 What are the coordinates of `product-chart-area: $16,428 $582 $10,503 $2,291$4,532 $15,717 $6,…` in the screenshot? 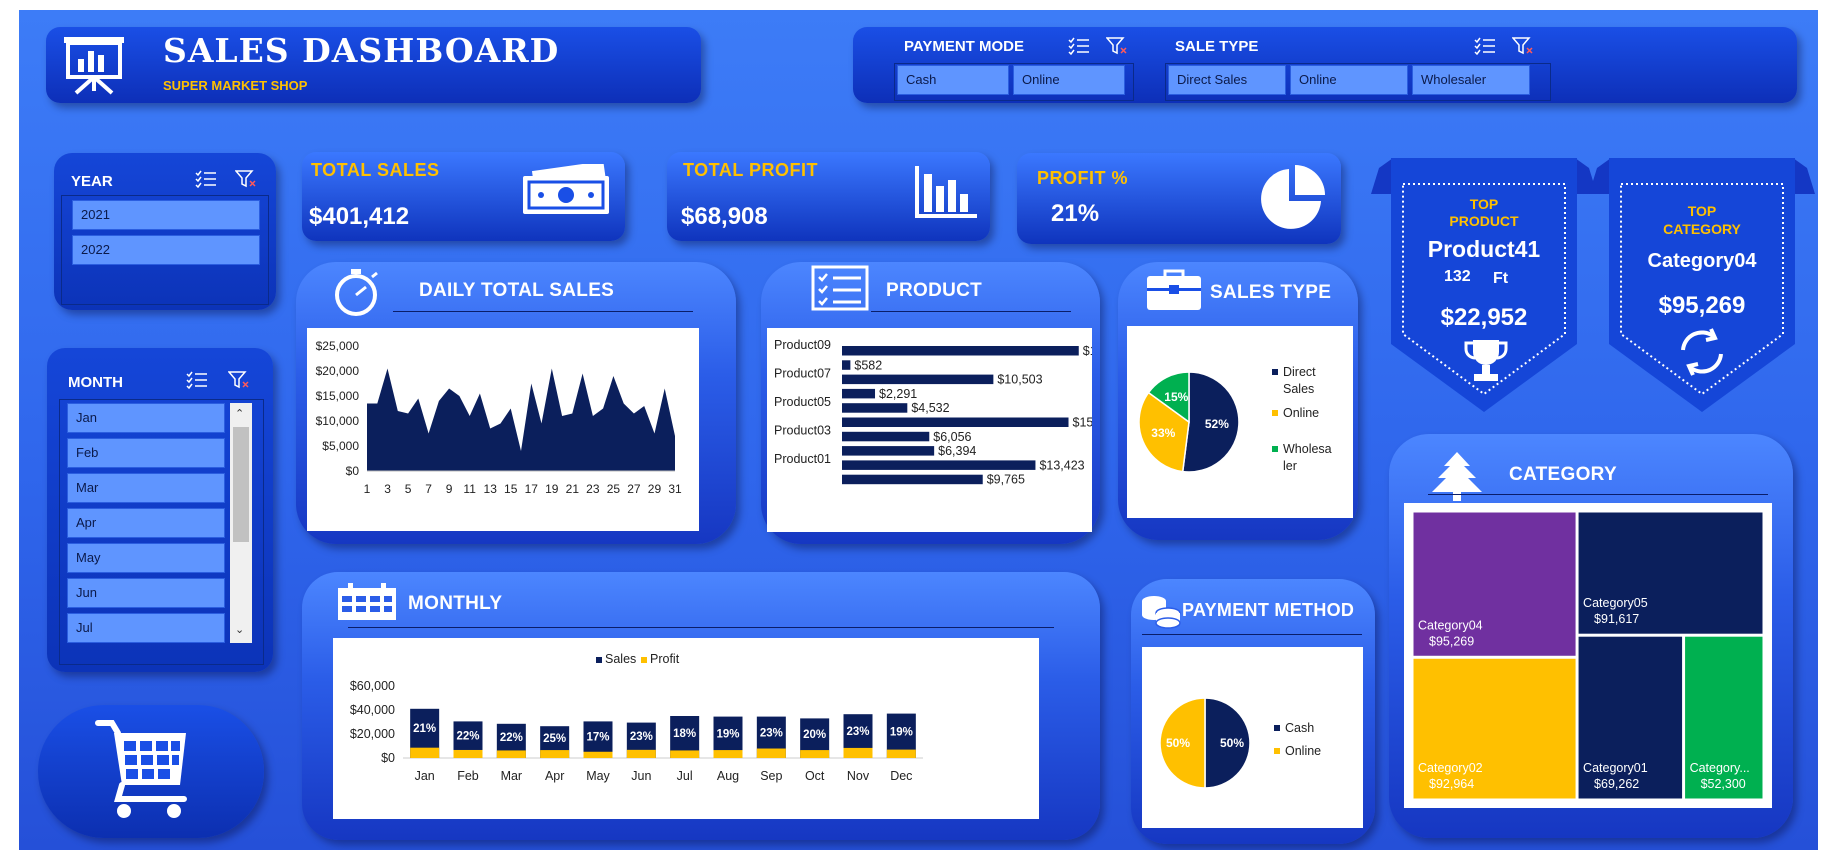 It's located at (947, 430).